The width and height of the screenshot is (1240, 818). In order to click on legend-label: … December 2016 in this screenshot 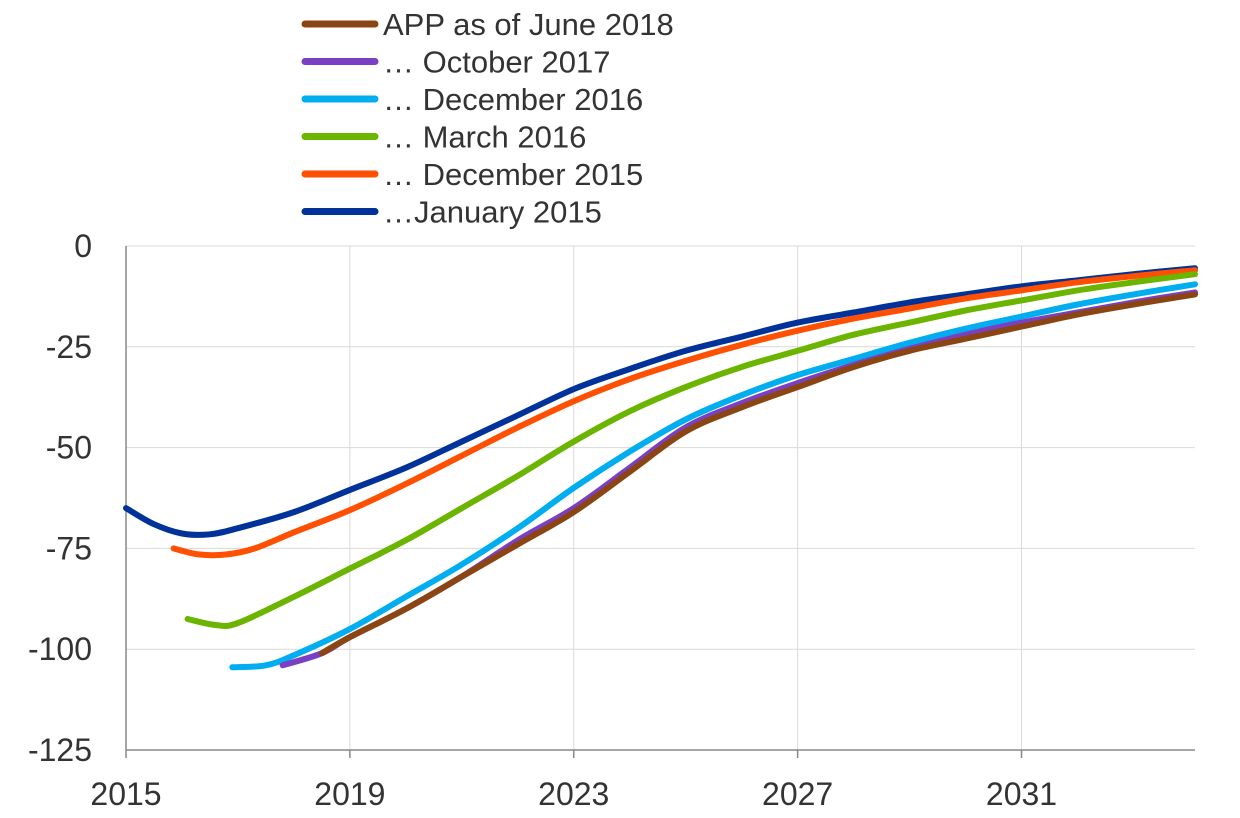, I will do `click(513, 99)`.